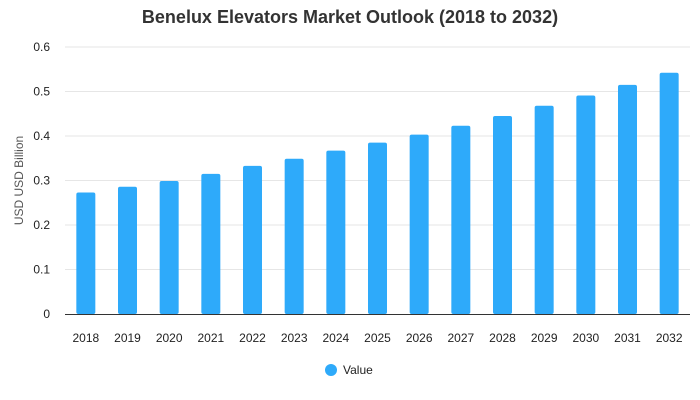 The height and width of the screenshot is (400, 700). Describe the element at coordinates (331, 370) in the screenshot. I see `legend-marker` at that location.